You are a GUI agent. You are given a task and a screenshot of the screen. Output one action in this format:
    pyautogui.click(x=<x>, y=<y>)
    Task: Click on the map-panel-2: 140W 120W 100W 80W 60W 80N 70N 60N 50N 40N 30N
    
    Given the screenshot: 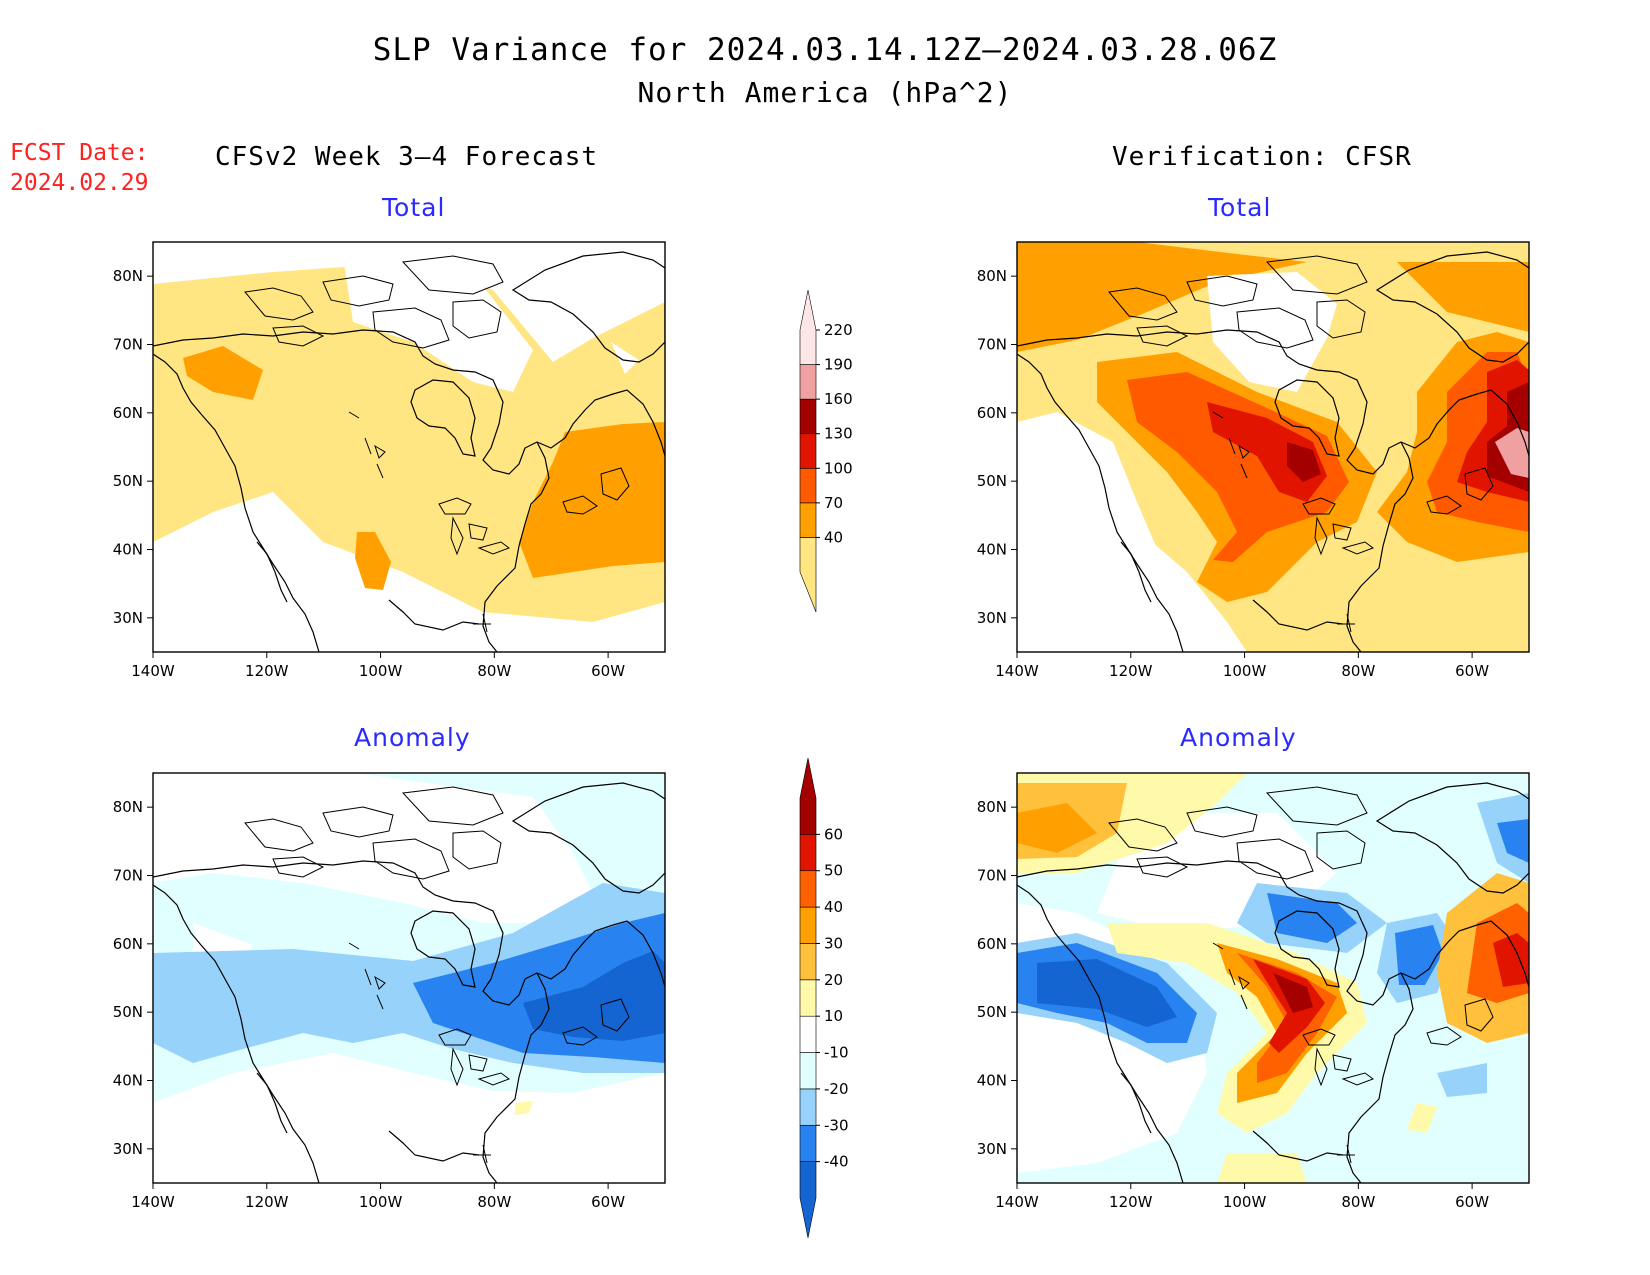 What is the action you would take?
    pyautogui.click(x=1253, y=460)
    